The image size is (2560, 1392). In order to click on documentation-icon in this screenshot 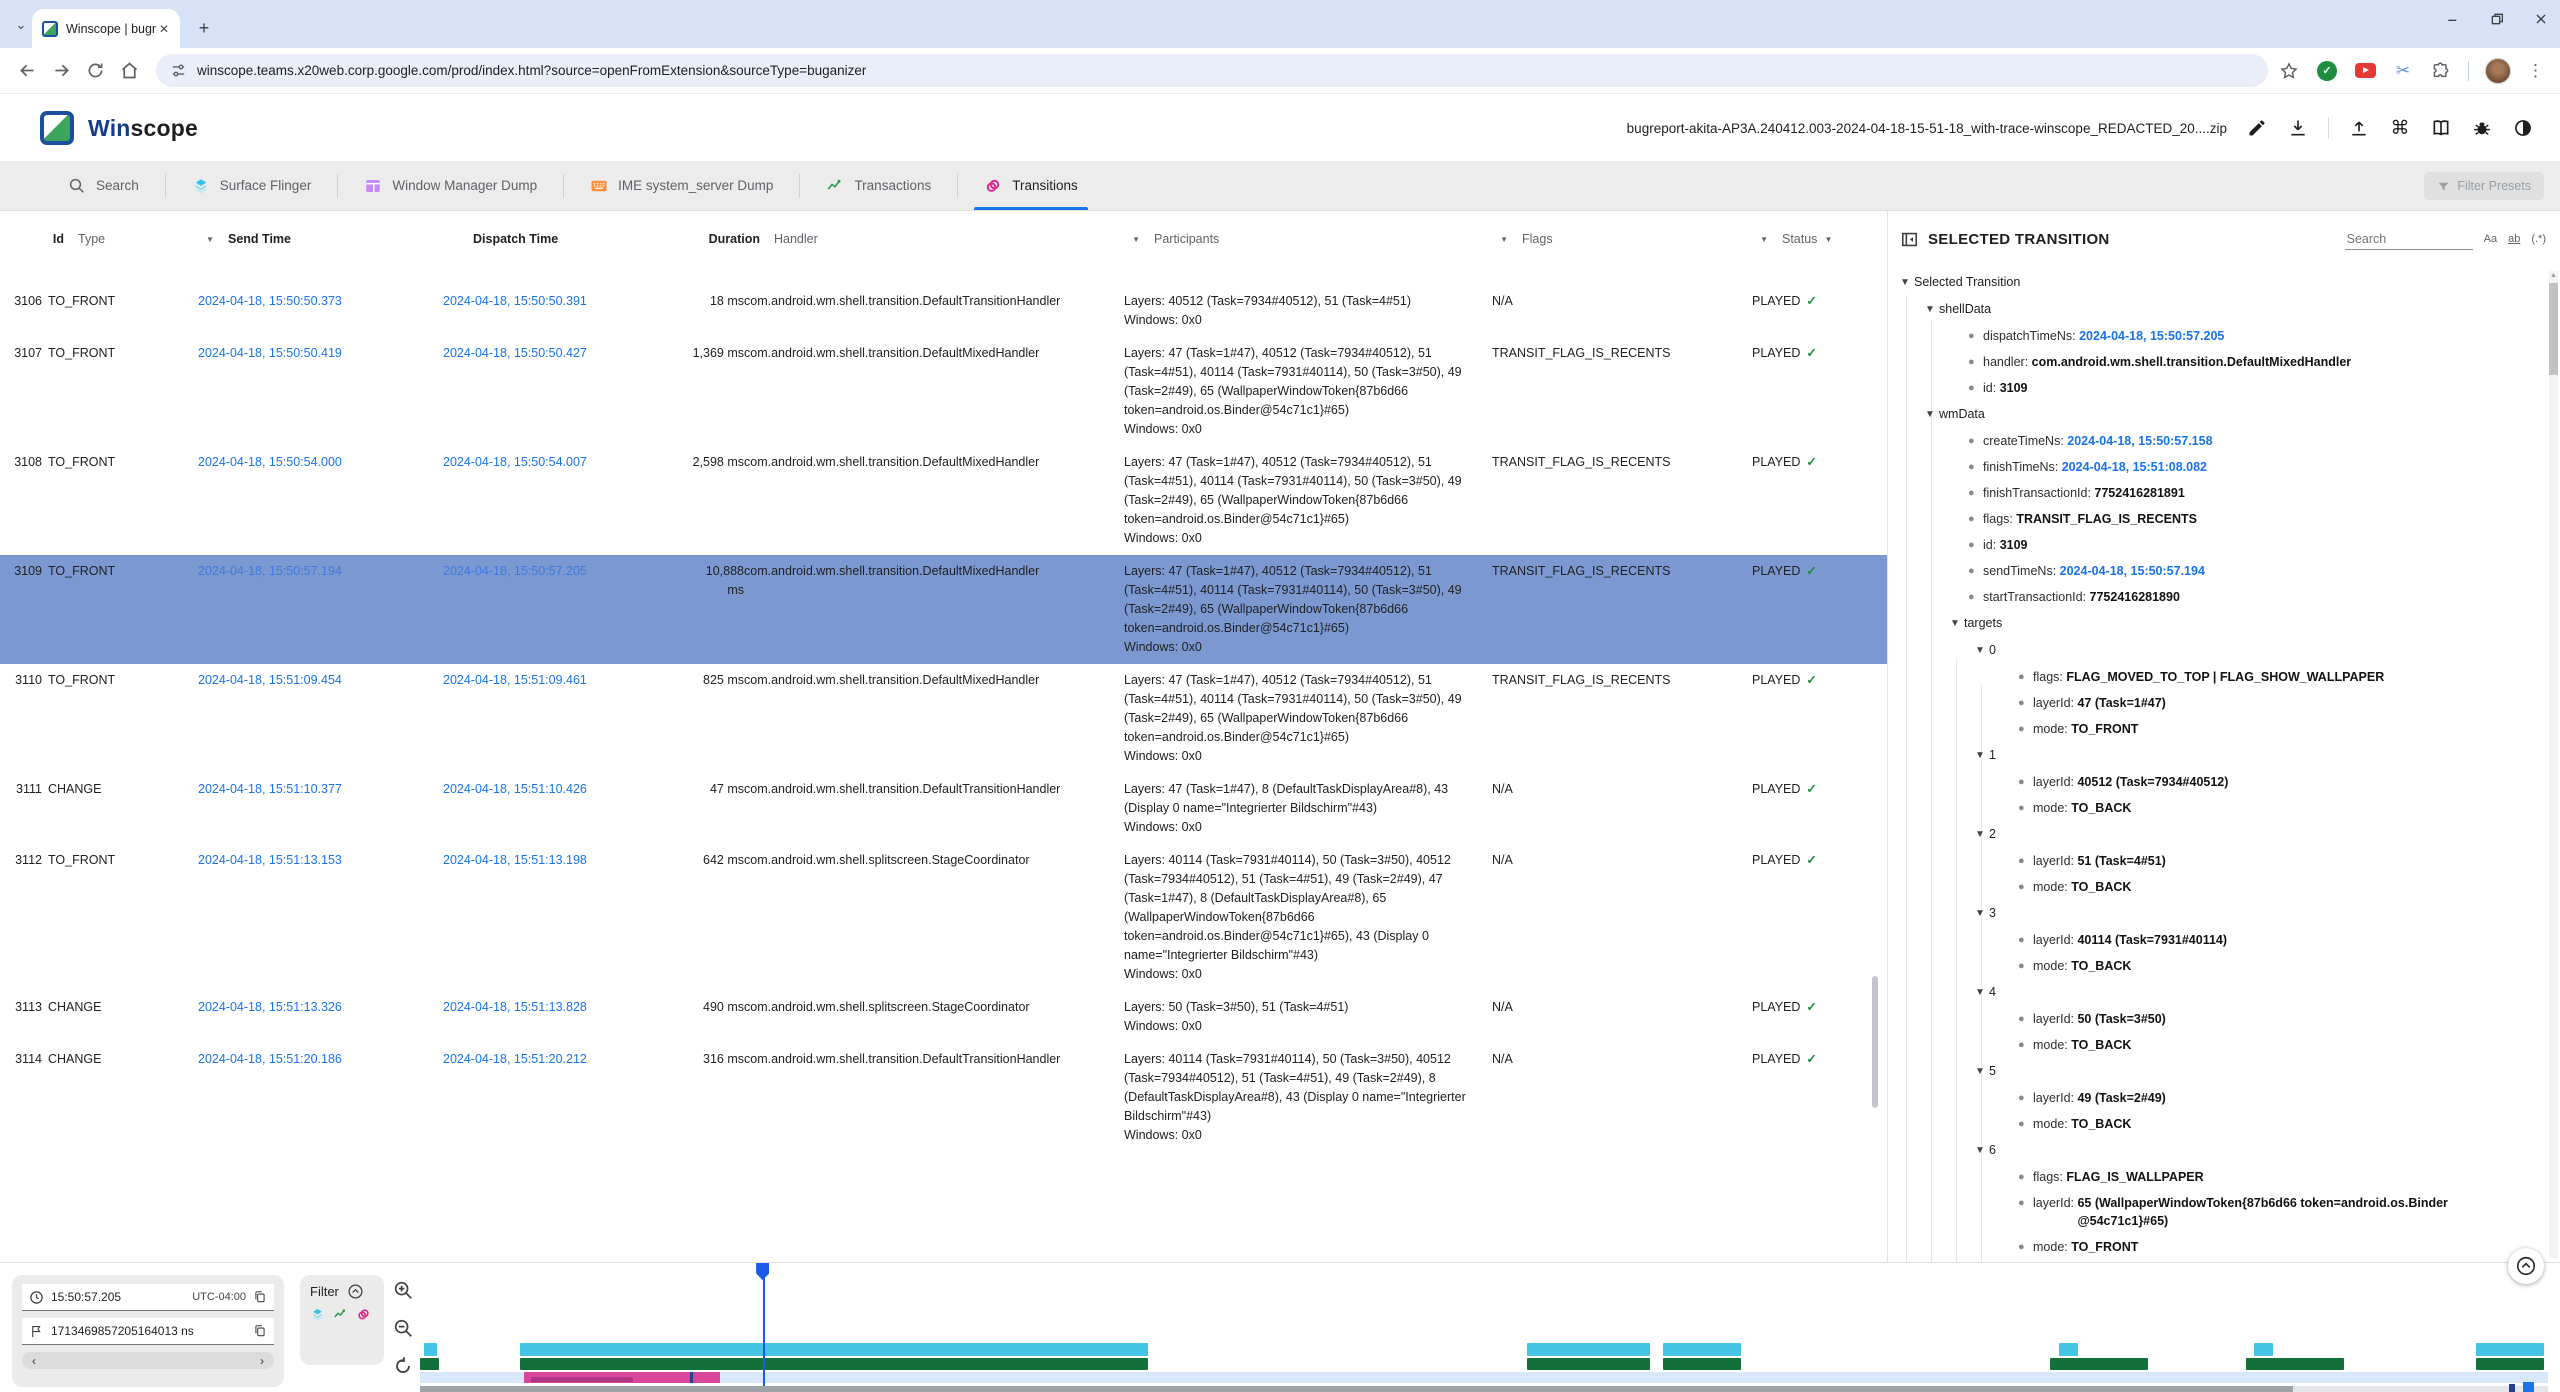, I will do `click(2441, 128)`.